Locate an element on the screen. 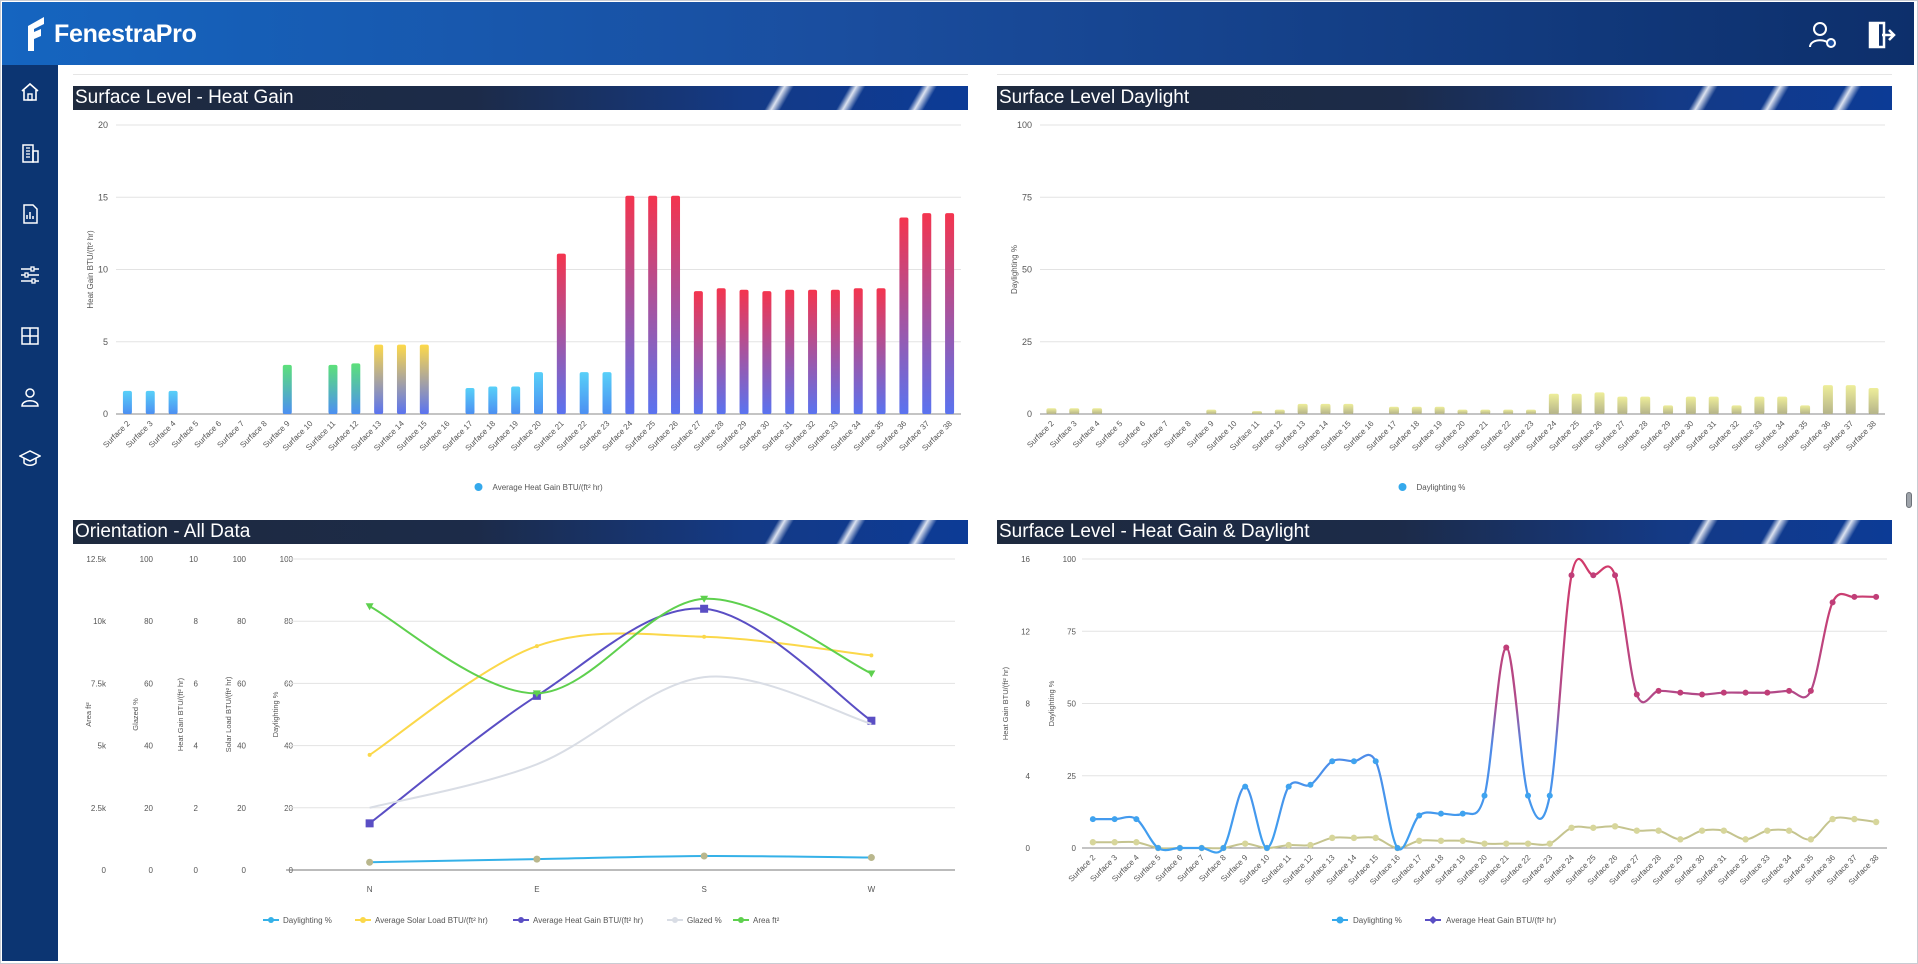 This screenshot has height=964, width=1918. panel-header-daylight: Surface Level Daylight is located at coordinates (1444, 98).